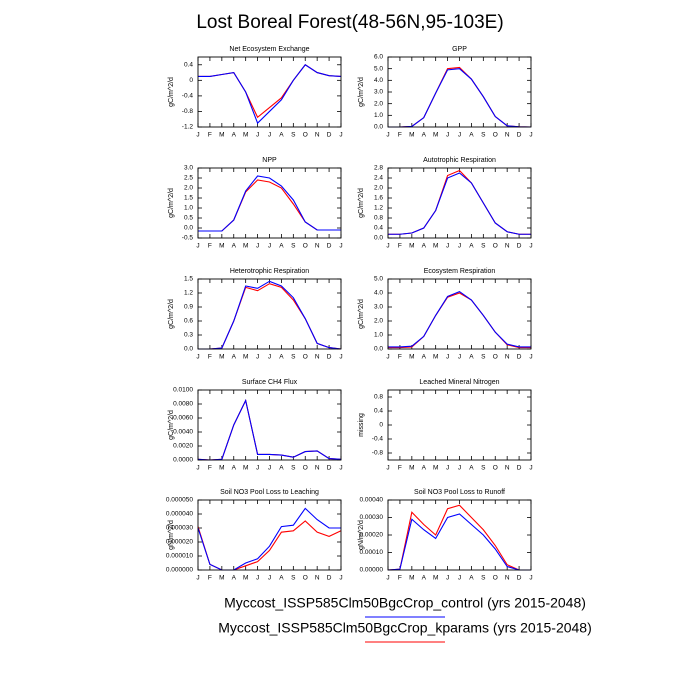 This screenshot has height=700, width=700. Describe the element at coordinates (188, 238) in the screenshot. I see `y-tick-label: -0.5` at that location.